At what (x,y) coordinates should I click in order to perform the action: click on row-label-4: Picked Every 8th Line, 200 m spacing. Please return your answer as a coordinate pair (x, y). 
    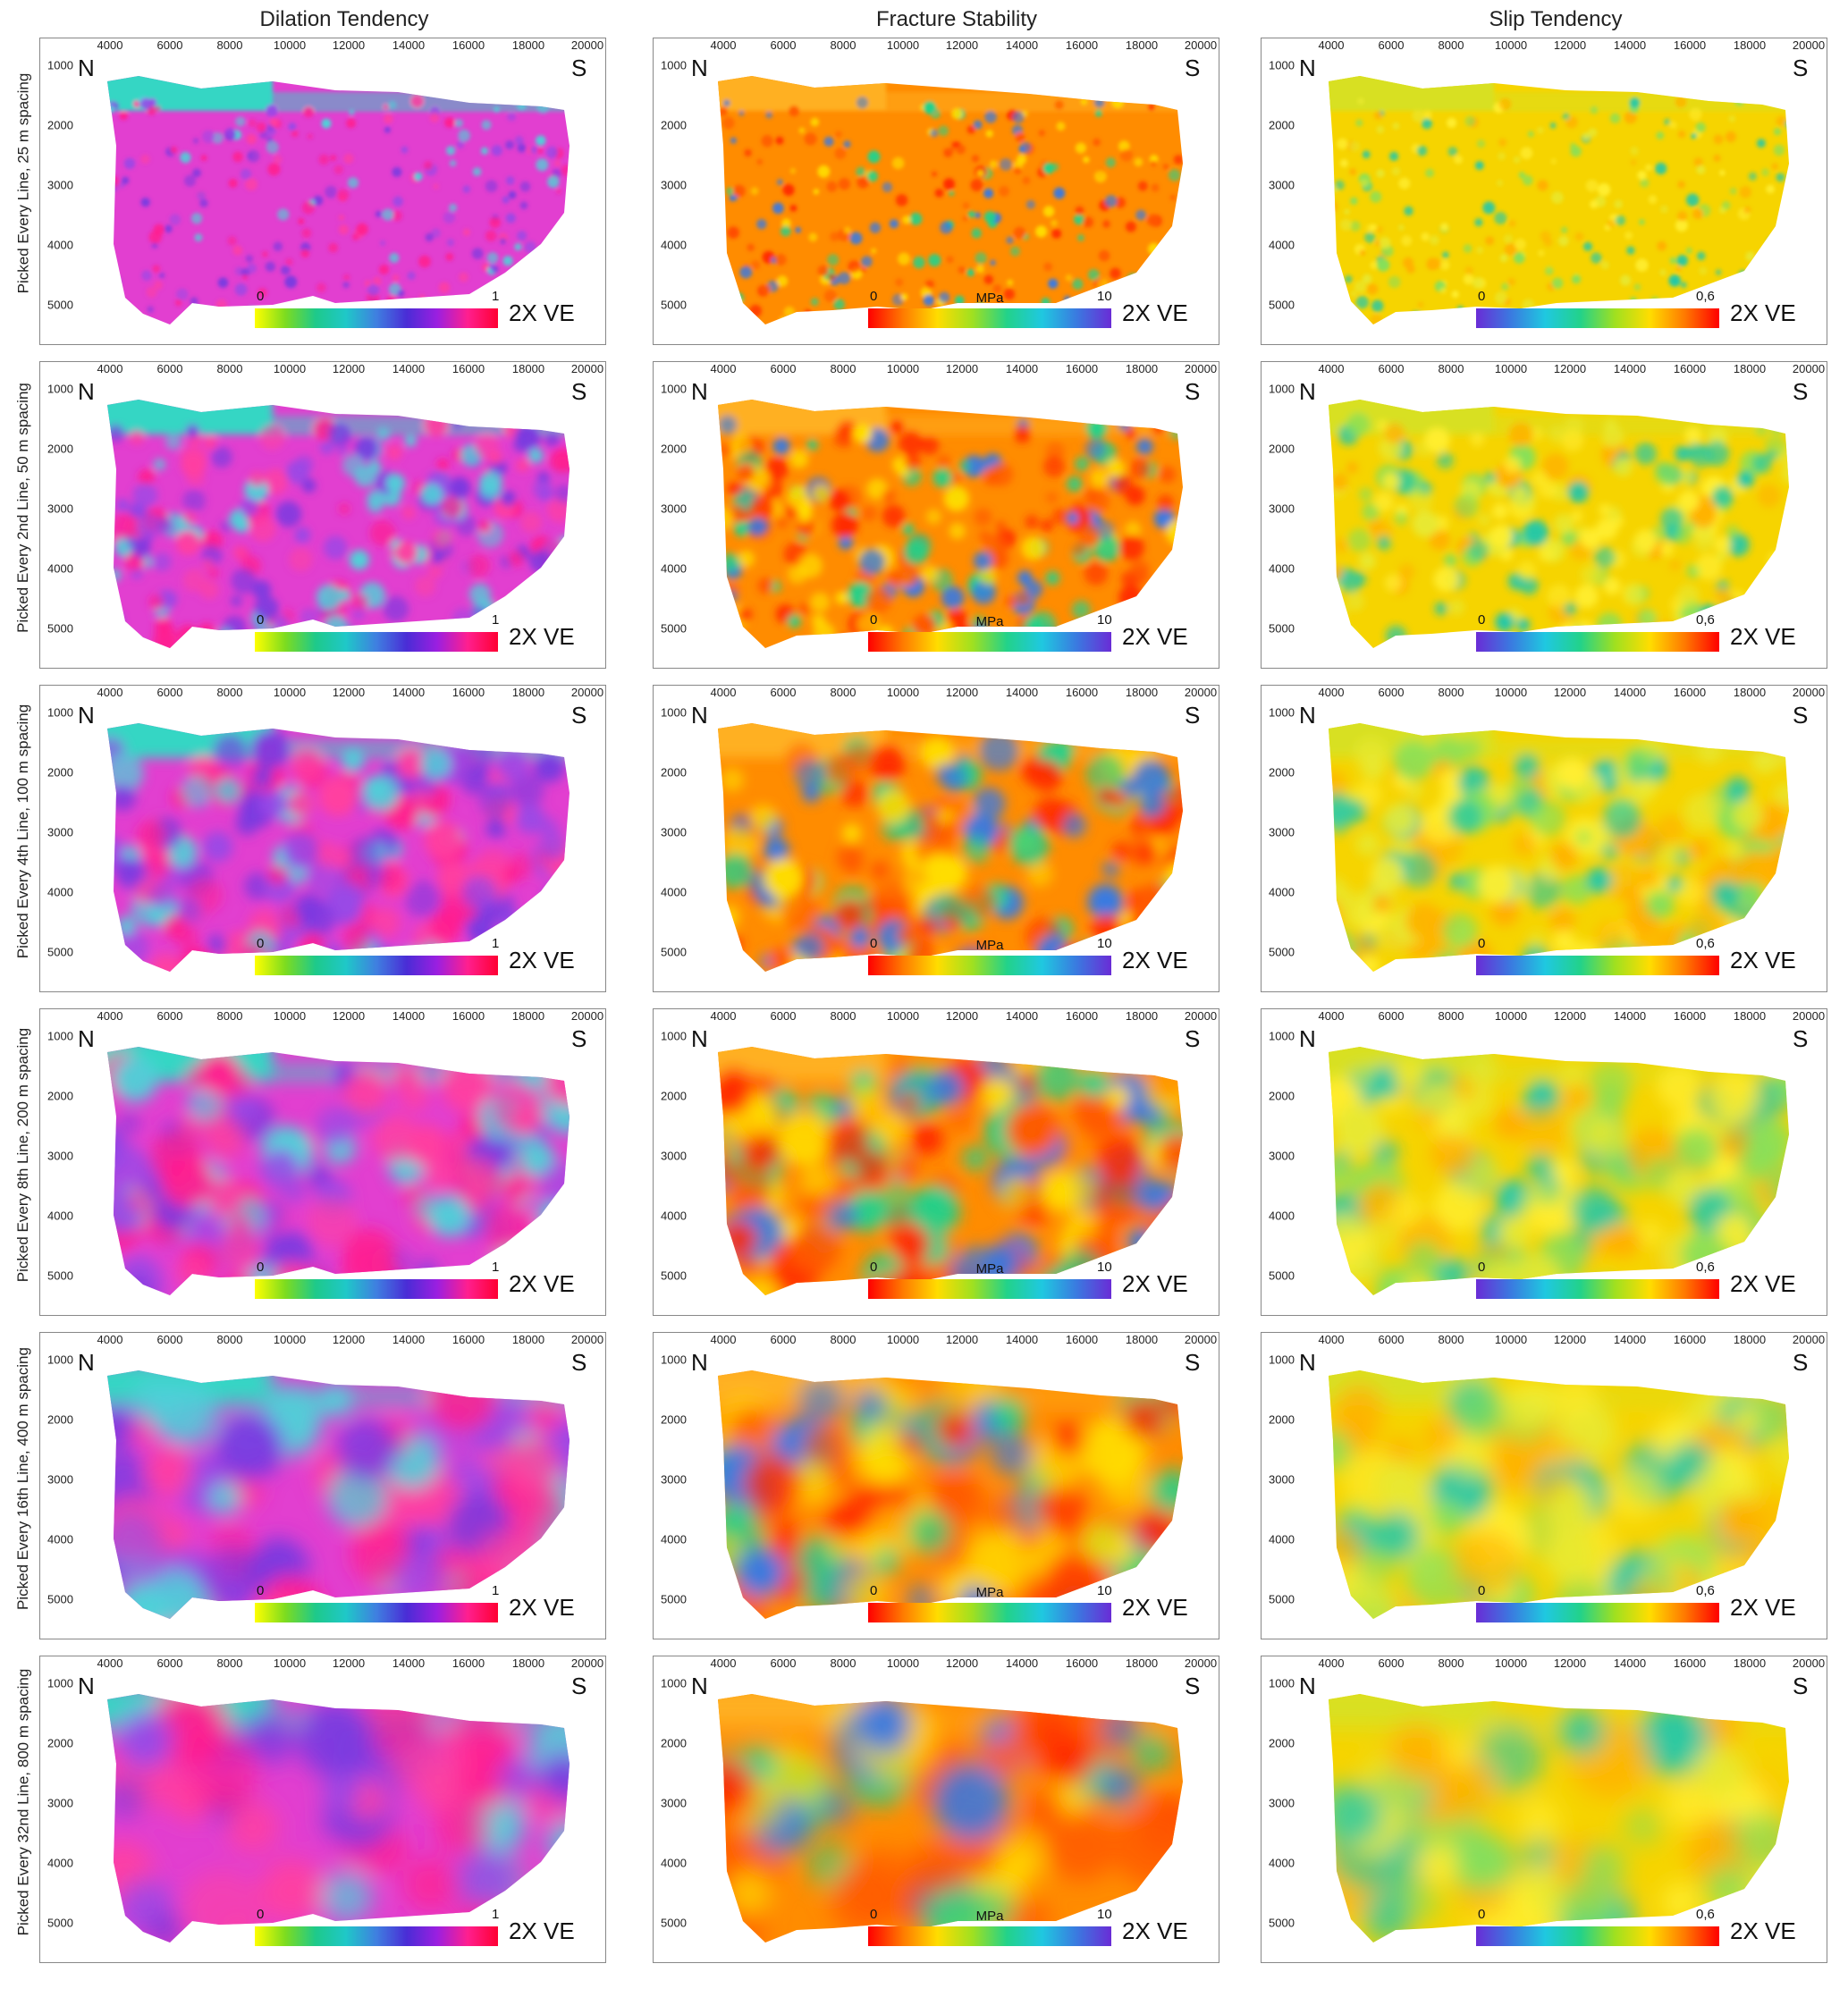
    Looking at the image, I should click on (23, 1154).